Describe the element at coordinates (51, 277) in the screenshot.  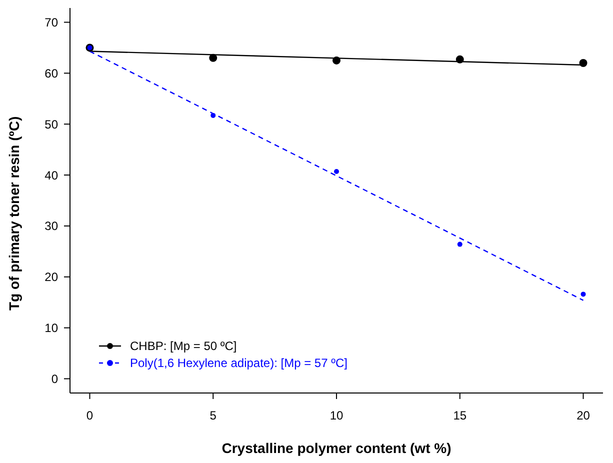
I see `y-tick-label: 20` at that location.